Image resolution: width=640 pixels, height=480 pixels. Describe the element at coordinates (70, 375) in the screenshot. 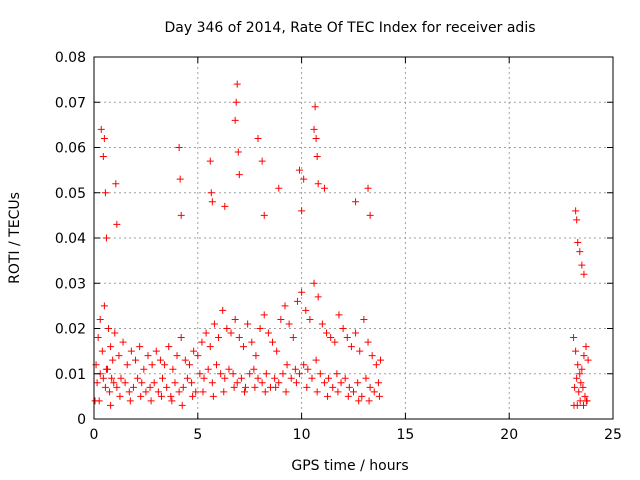

I see `y-tick-label: 0.01` at that location.